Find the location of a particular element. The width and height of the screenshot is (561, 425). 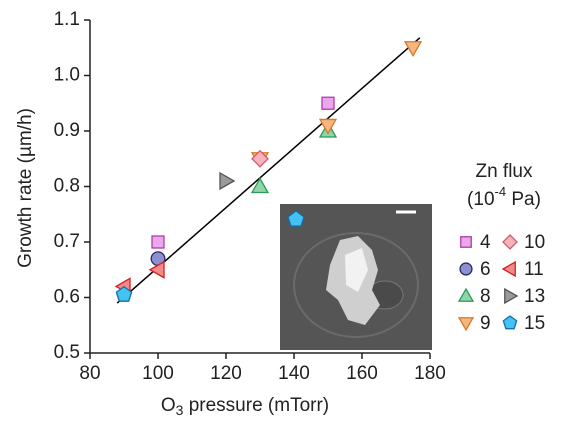

y-tick-label: 1.0 is located at coordinates (67, 75).